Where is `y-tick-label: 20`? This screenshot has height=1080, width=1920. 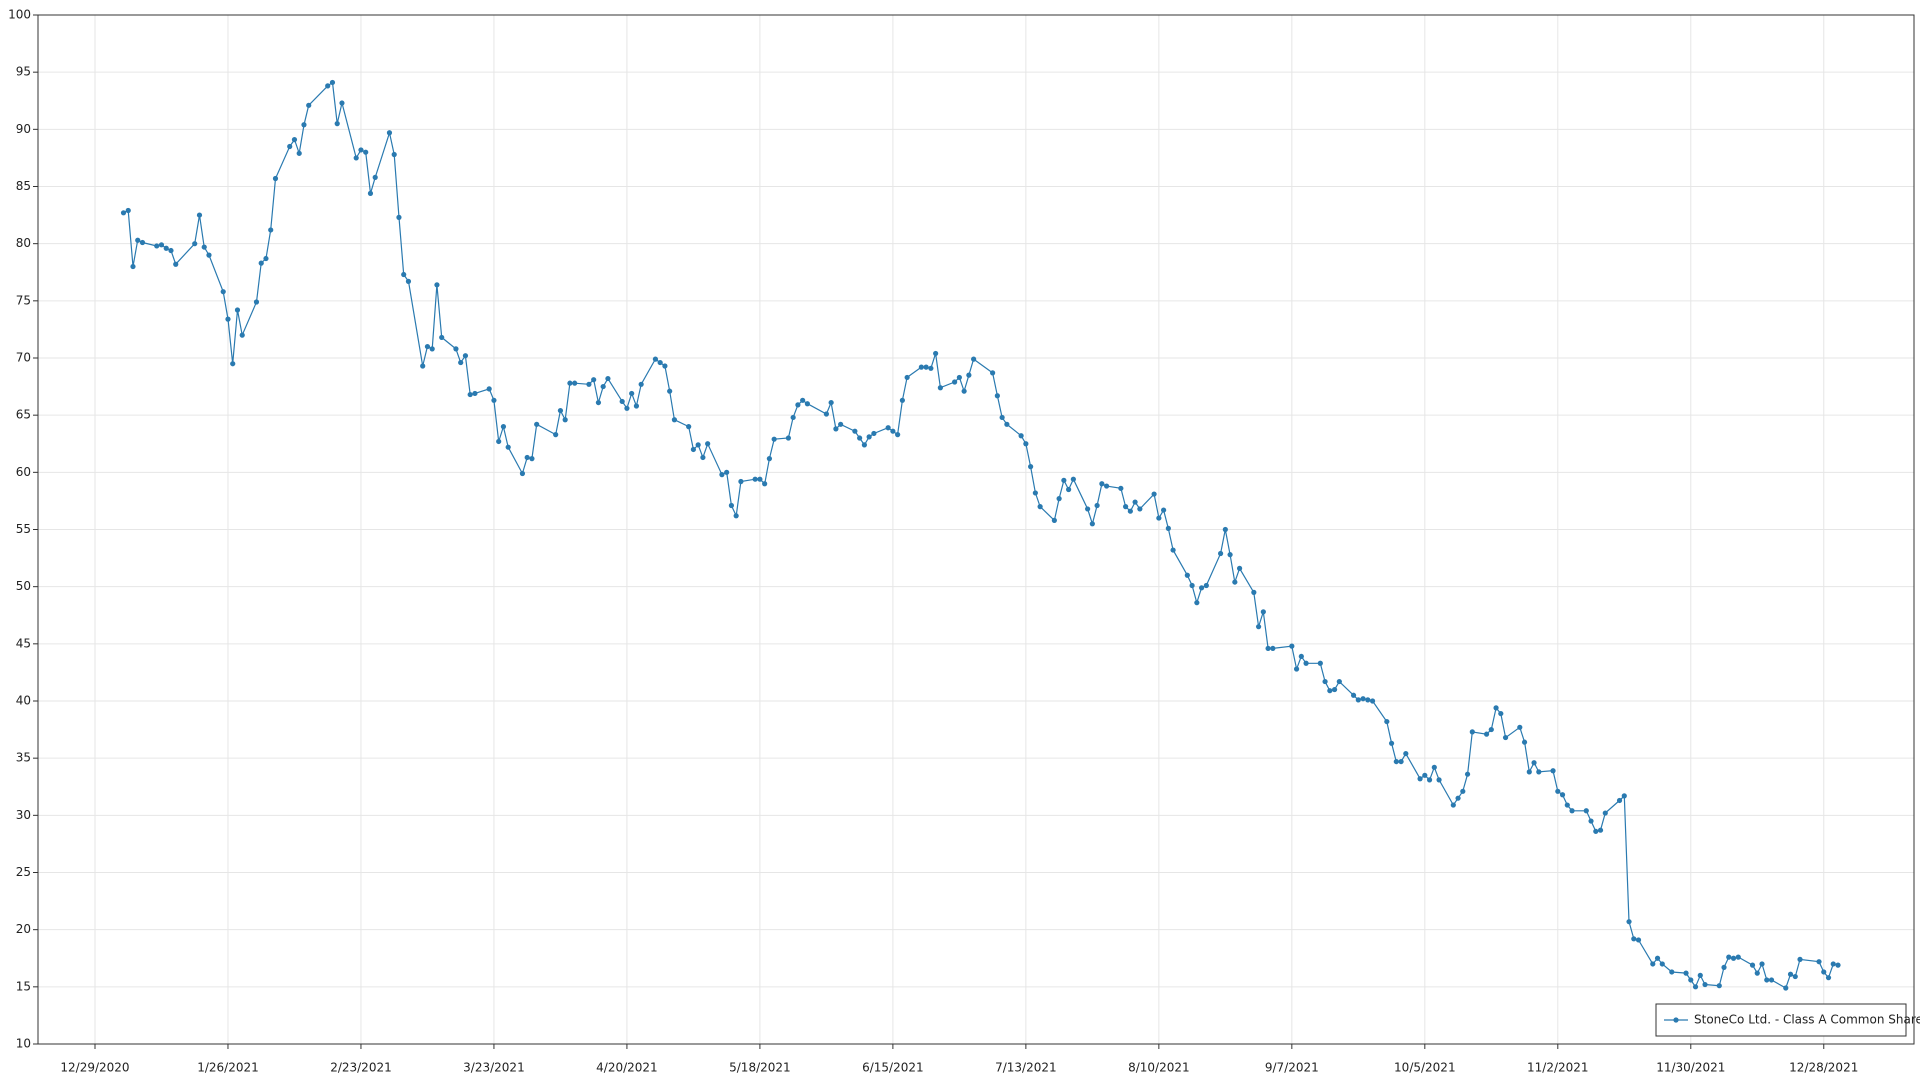 y-tick-label: 20 is located at coordinates (23, 929).